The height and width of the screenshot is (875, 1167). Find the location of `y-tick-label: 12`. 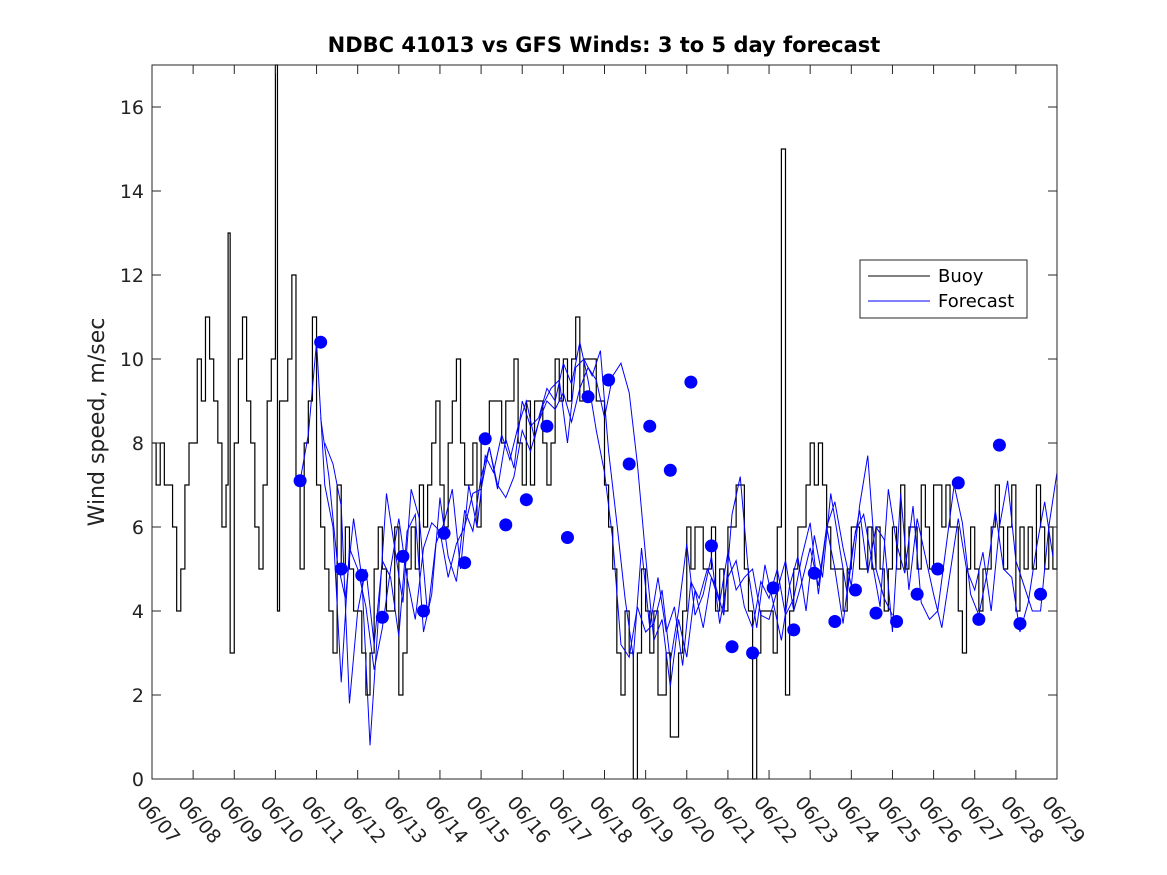

y-tick-label: 12 is located at coordinates (132, 276).